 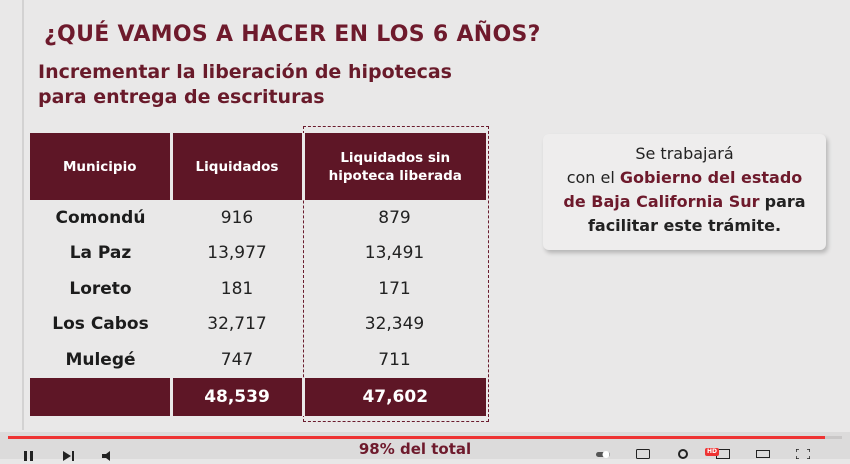 I want to click on cell-liberada: 879, so click(x=394, y=217).